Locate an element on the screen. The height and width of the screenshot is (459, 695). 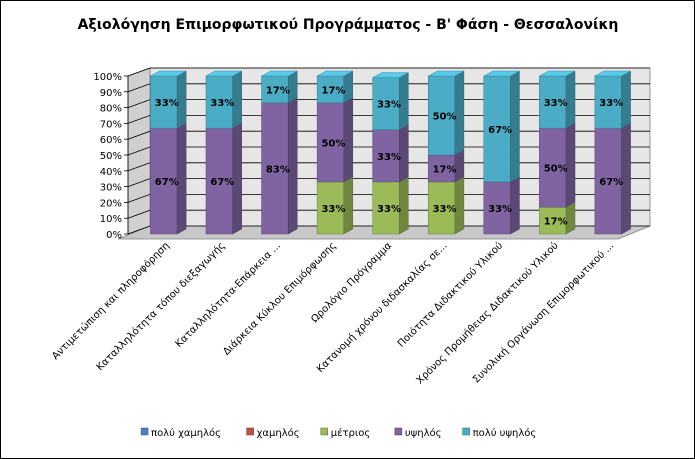
x-tick-label: Καταλληλότητα τόπου διεξαγωγής is located at coordinates (161, 307).